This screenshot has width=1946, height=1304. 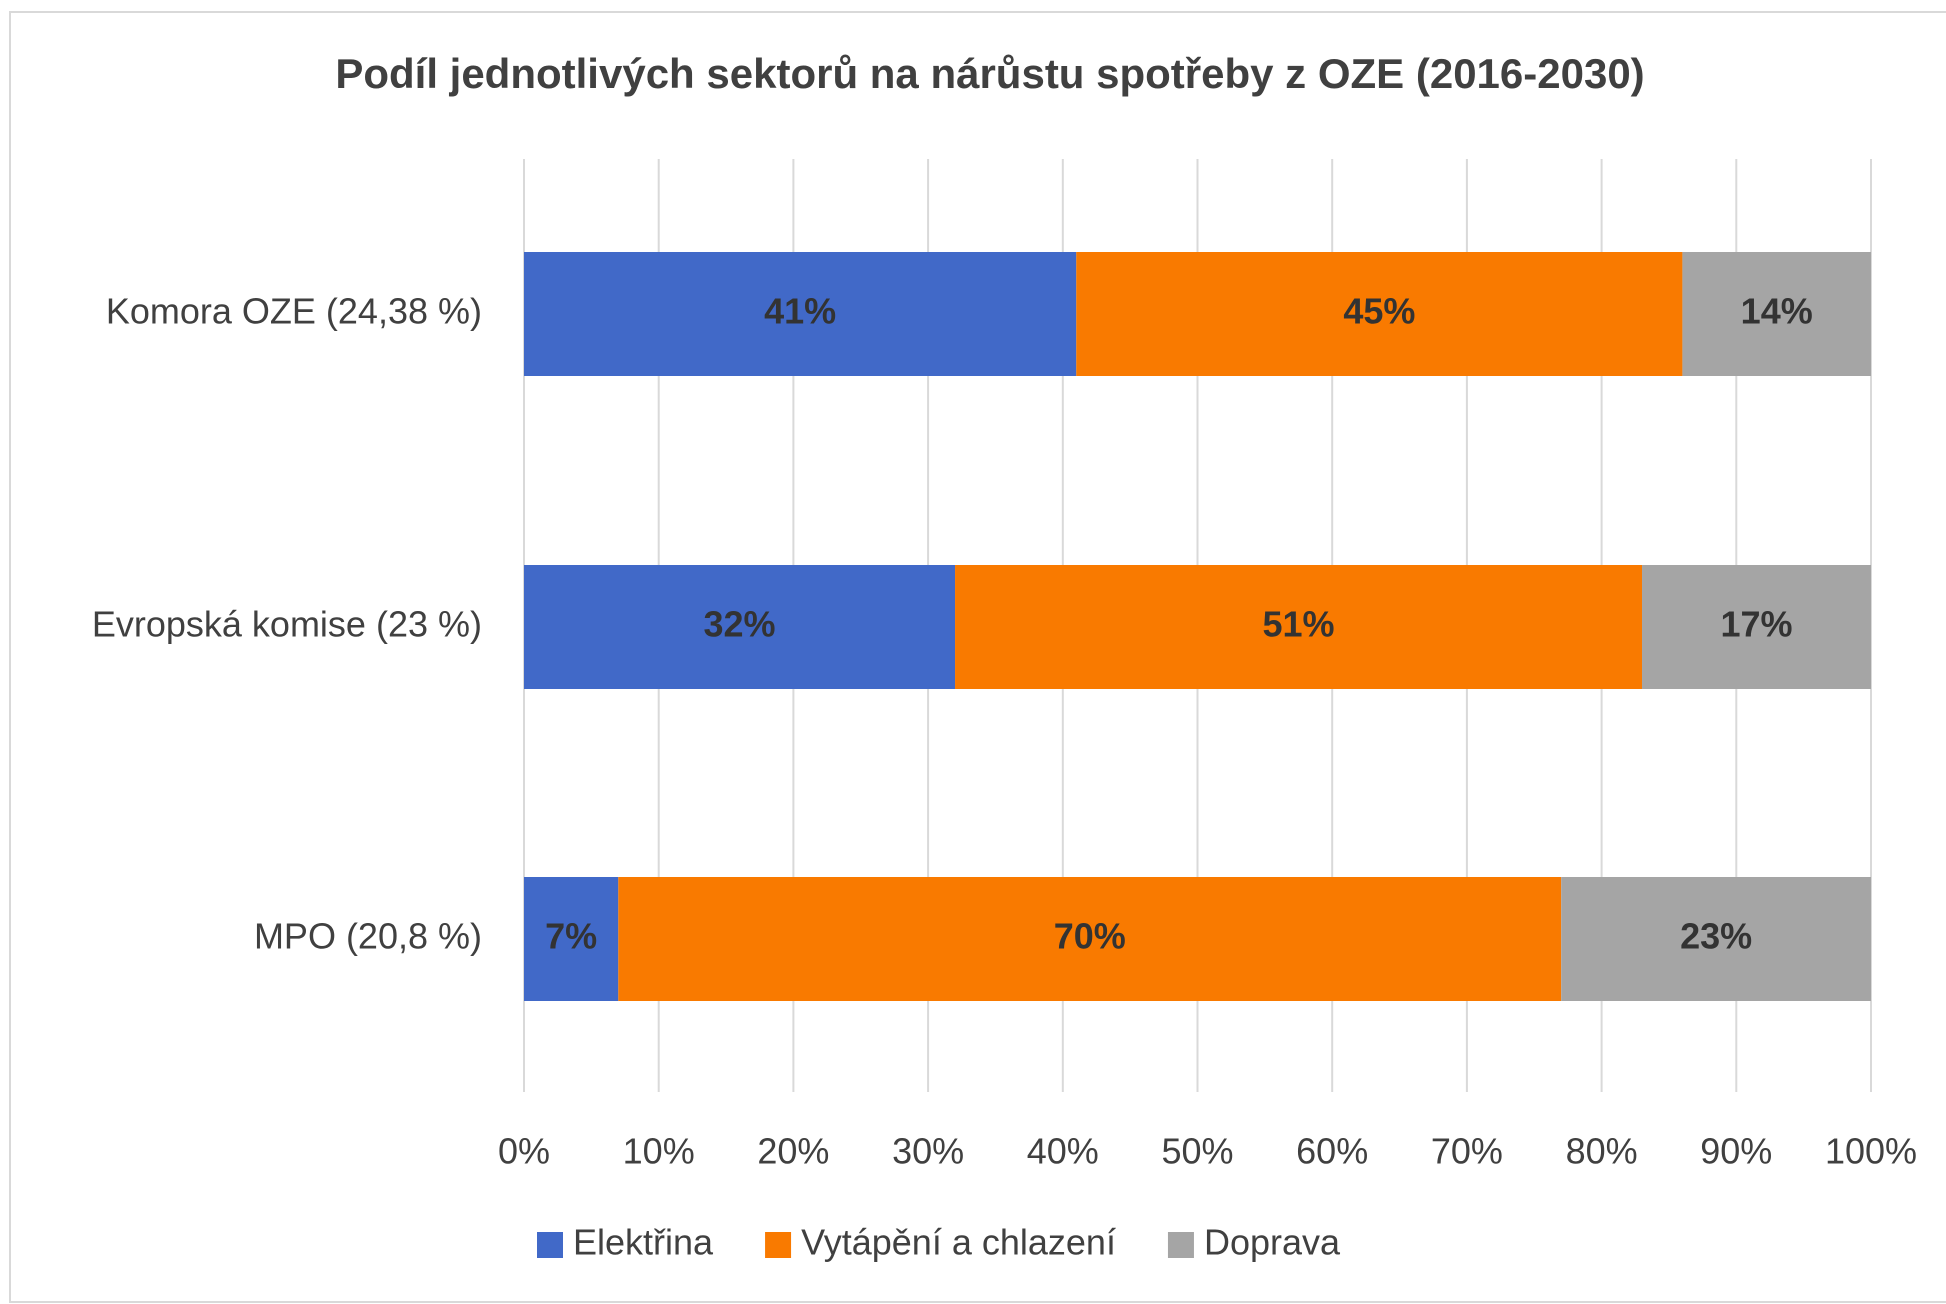 I want to click on data-label: 51%, so click(x=1298, y=624).